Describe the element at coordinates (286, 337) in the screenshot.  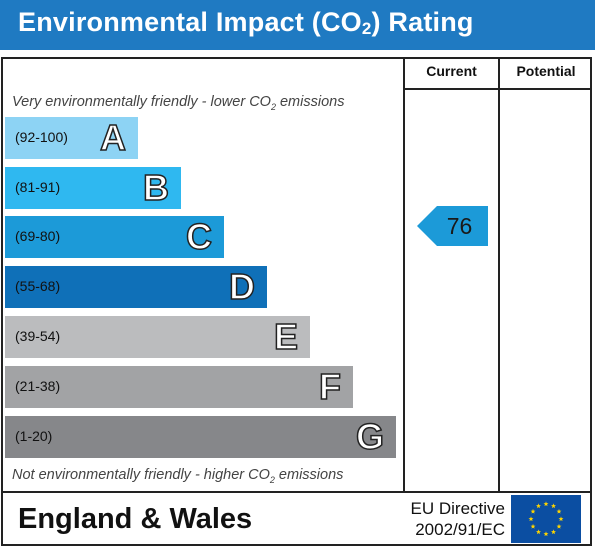
I see `band-e-letter: E` at that location.